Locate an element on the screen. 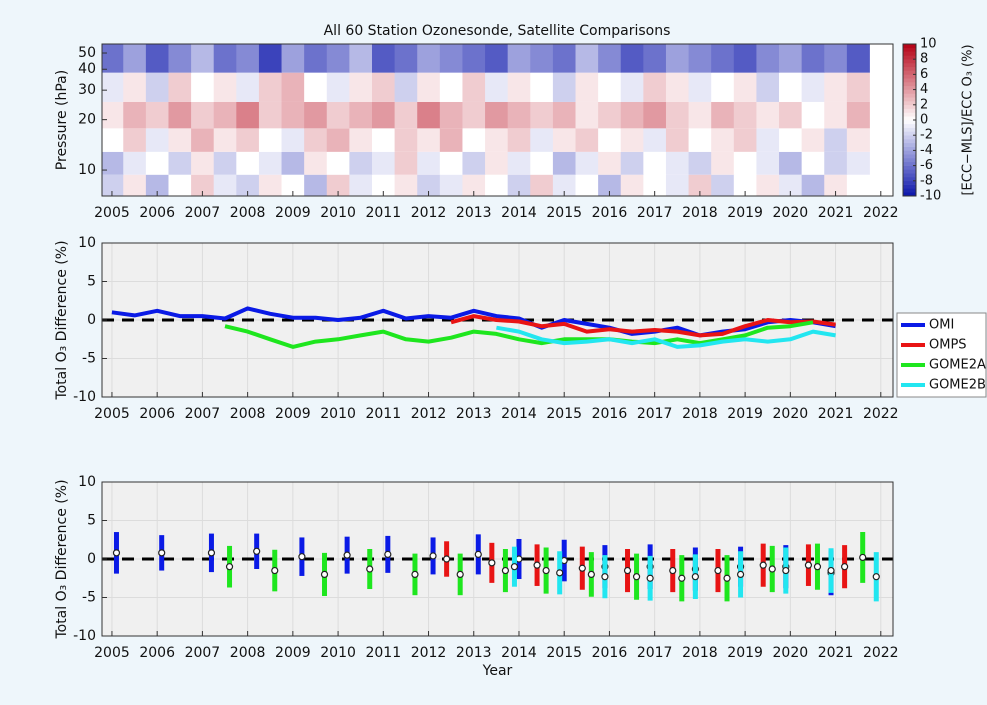  x-tick-label: 2015 is located at coordinates (564, 653).